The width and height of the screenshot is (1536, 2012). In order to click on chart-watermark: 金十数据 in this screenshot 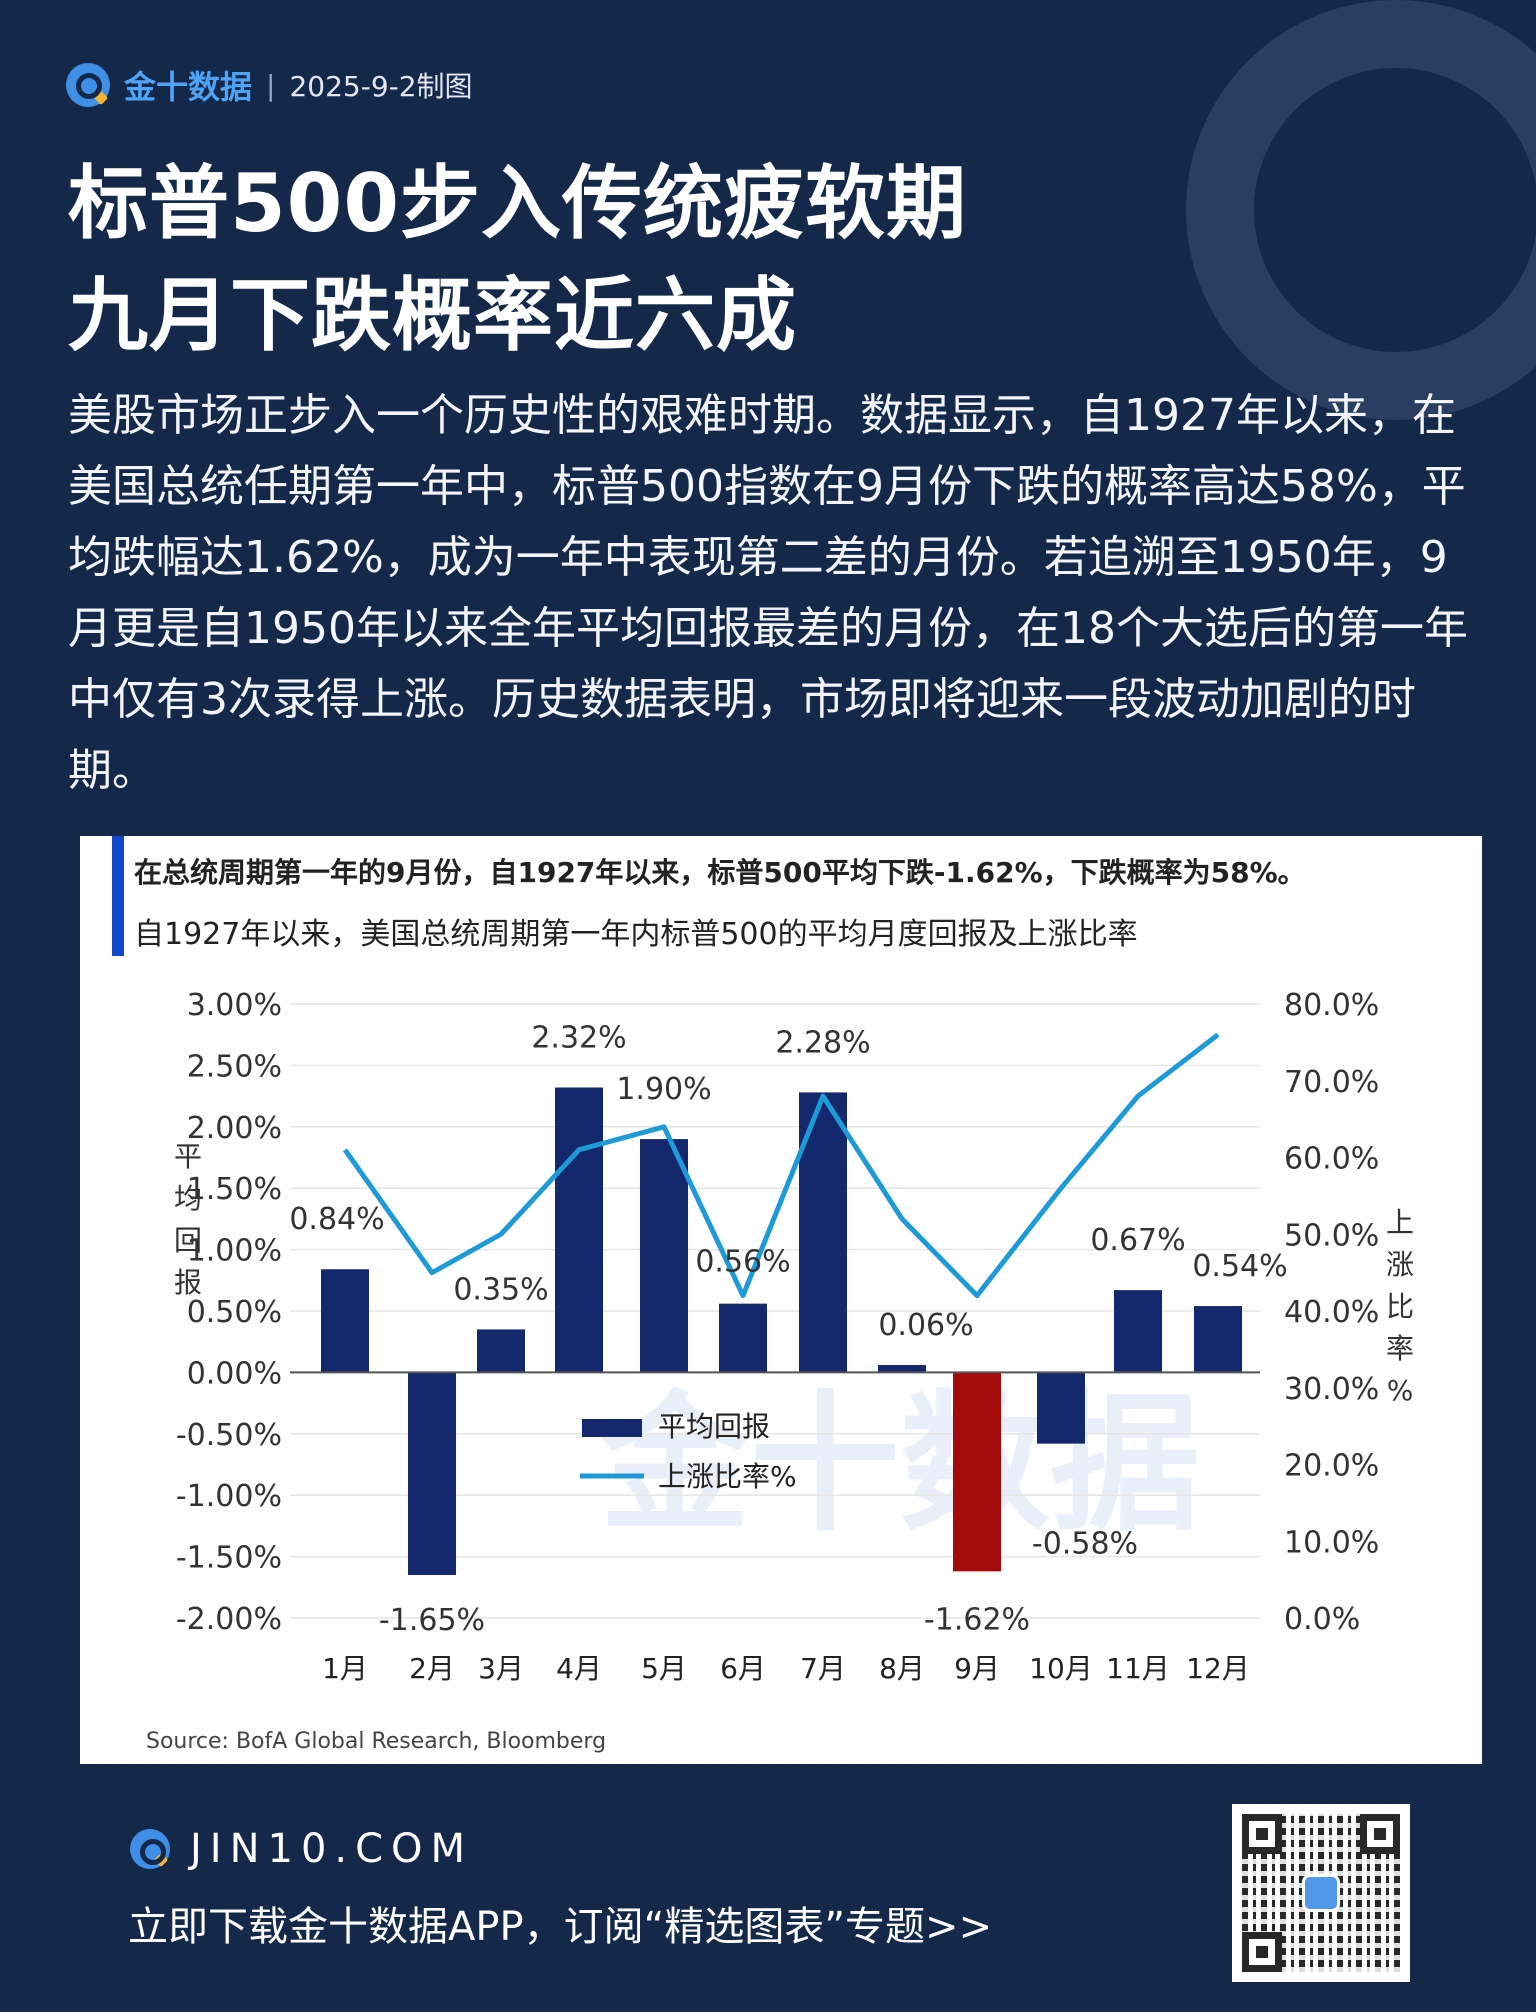, I will do `click(899, 1465)`.